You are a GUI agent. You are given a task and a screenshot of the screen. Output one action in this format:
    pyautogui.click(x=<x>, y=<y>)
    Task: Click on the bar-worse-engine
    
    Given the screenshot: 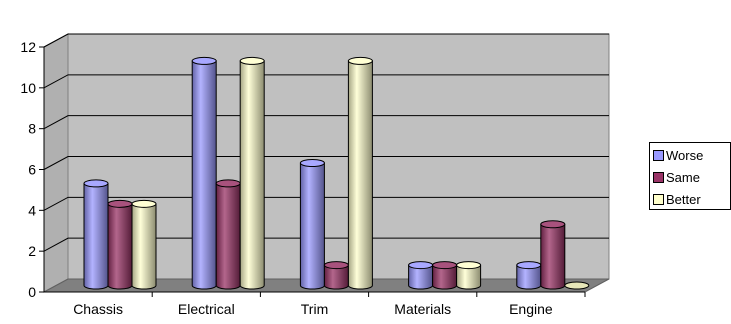 What is the action you would take?
    pyautogui.click(x=529, y=275)
    